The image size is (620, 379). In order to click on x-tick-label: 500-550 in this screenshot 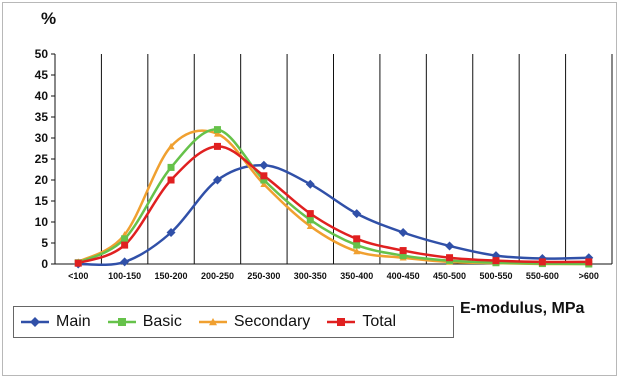, I will do `click(495, 276)`.